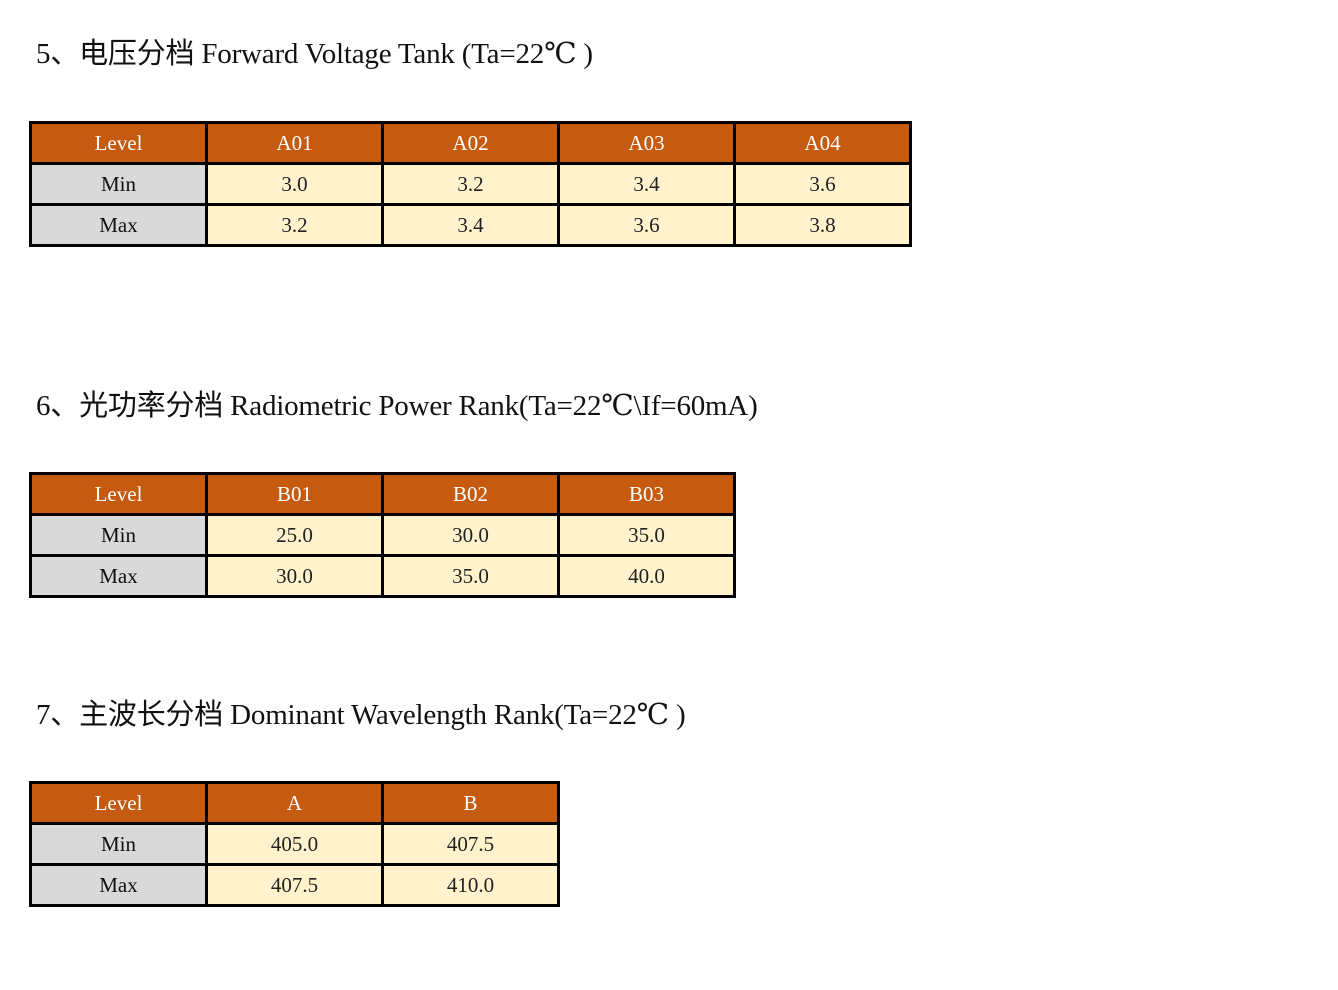  I want to click on table-row-min: Min 25.0 30.0 35.0, so click(382, 535).